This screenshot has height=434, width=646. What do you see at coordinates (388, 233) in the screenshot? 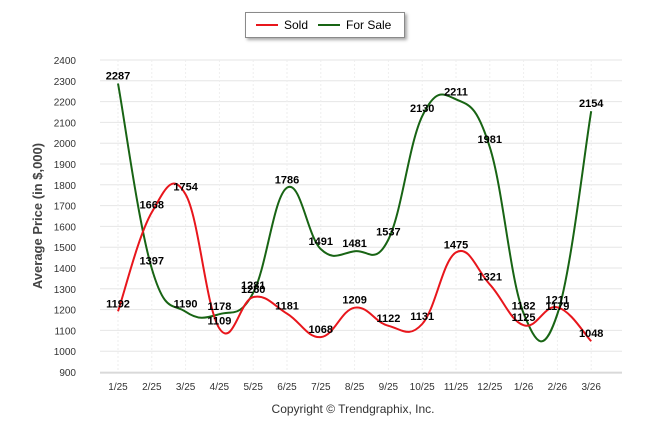
I see `for-sale-data-label: 1537` at bounding box center [388, 233].